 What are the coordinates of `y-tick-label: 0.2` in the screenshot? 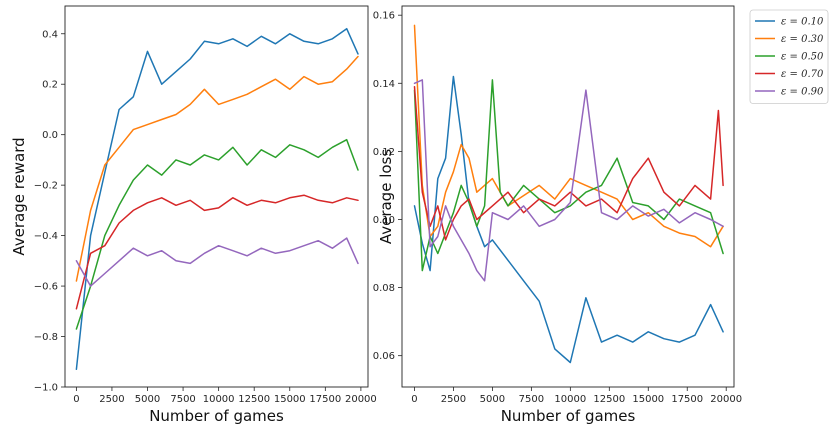 It's located at (50, 85).